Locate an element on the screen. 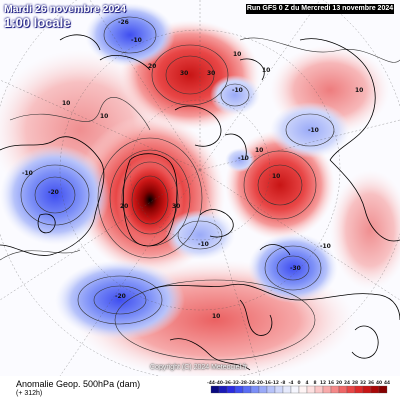 This screenshot has height=400, width=400. color-scale-boxes is located at coordinates (299, 389).